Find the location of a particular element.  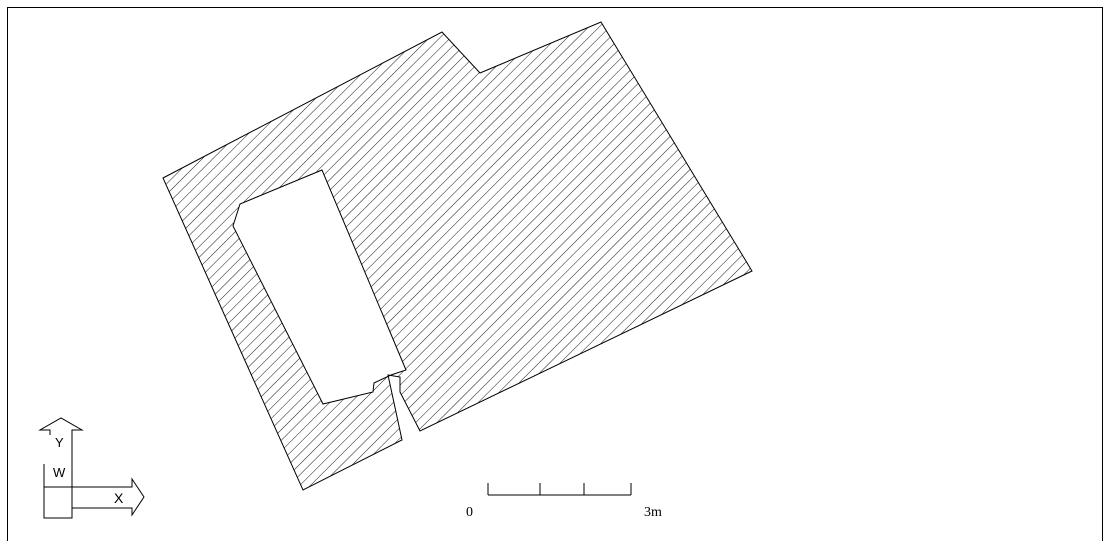

ucs-icon is located at coordinates (91, 468).